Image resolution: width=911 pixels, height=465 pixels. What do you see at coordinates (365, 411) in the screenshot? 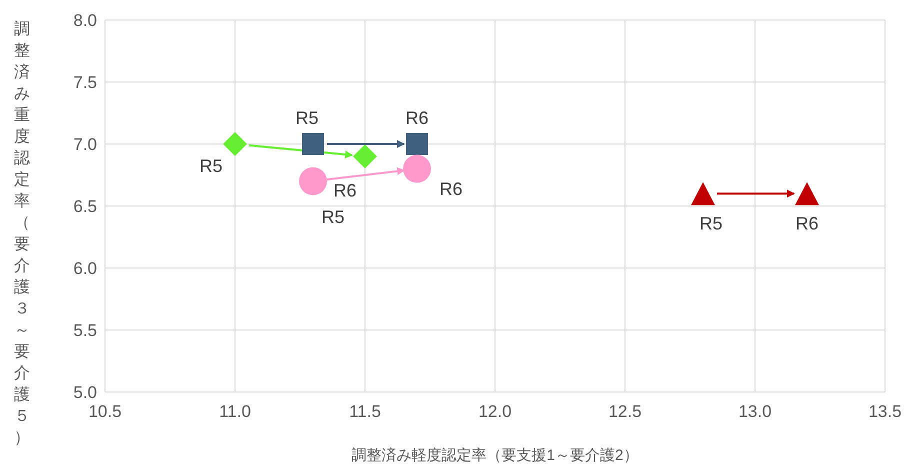
I see `x-tick-label: 11.5` at bounding box center [365, 411].